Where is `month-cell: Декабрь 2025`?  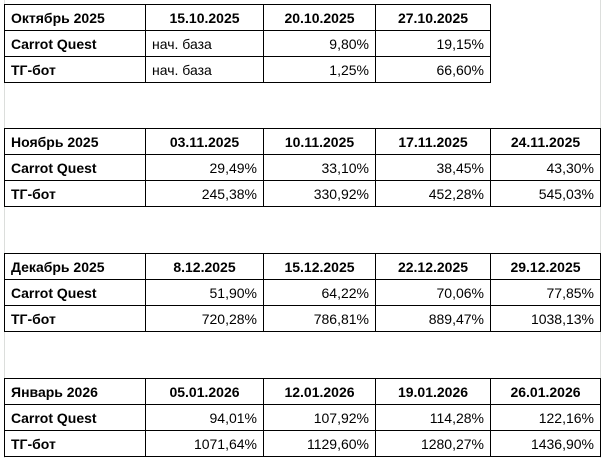 month-cell: Декабрь 2025 is located at coordinates (75, 266).